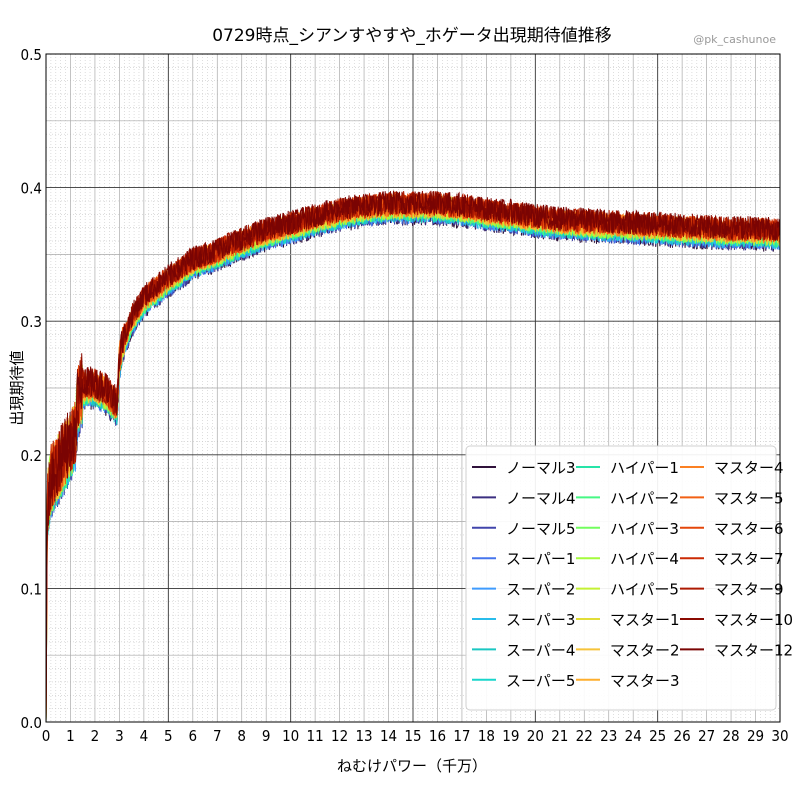  Describe the element at coordinates (461, 736) in the screenshot. I see `x-tick-label: 17` at that location.